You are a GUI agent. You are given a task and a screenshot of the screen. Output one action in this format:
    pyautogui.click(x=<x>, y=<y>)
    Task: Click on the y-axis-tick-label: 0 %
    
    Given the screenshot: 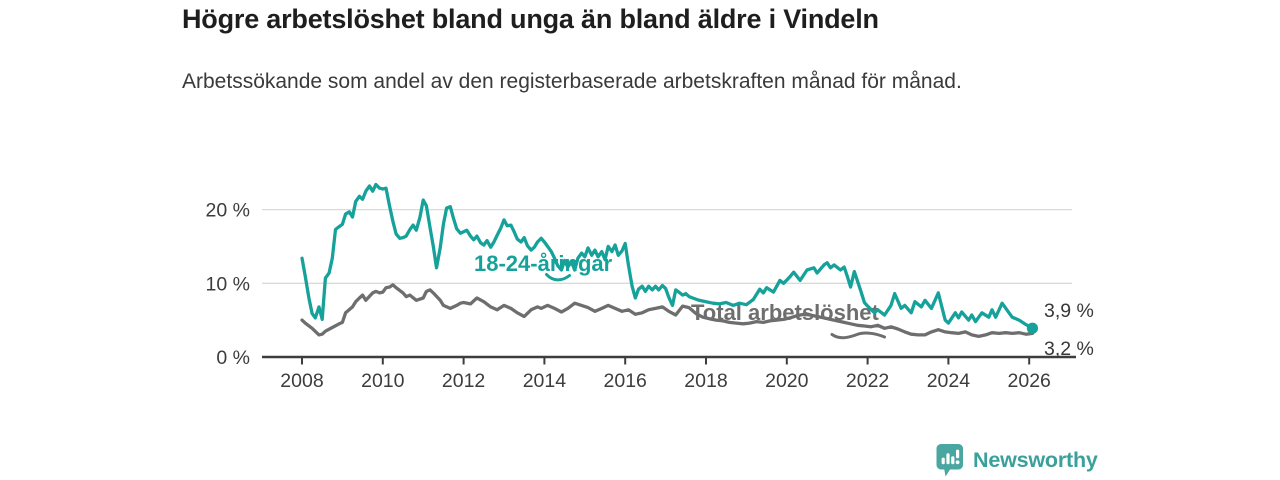 What is the action you would take?
    pyautogui.click(x=233, y=358)
    